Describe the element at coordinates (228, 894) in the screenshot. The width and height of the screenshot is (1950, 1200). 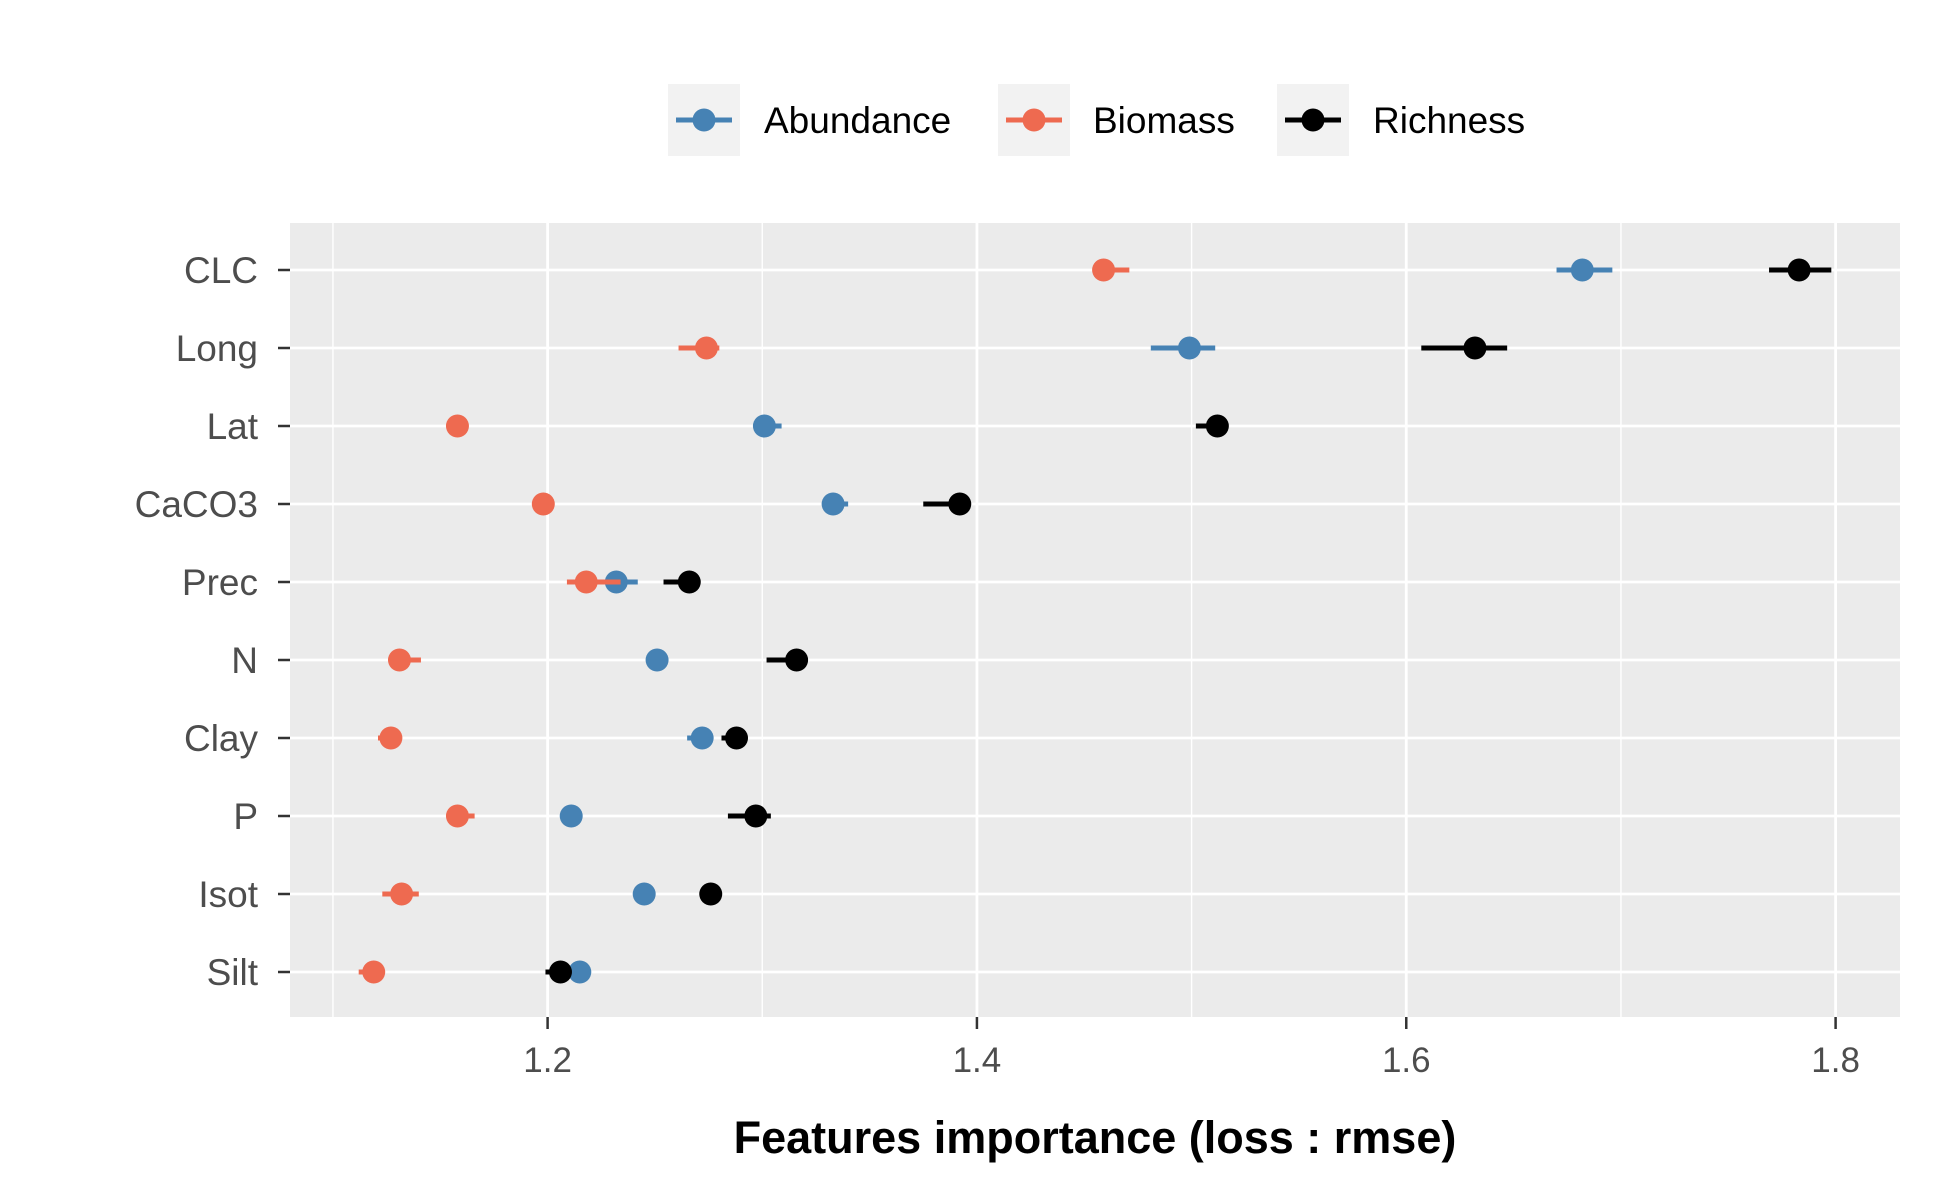
I see `y-tick-label: Isot` at that location.